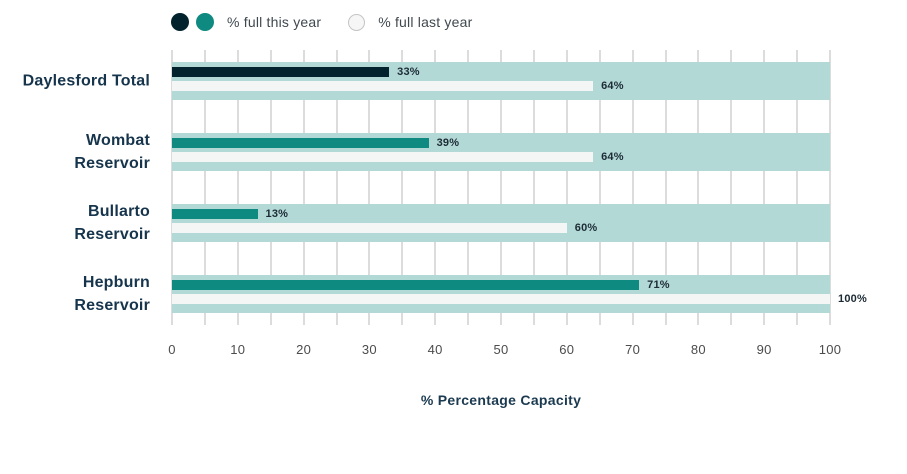 The width and height of the screenshot is (907, 474). I want to click on legend-circle-last-year-icon, so click(357, 22).